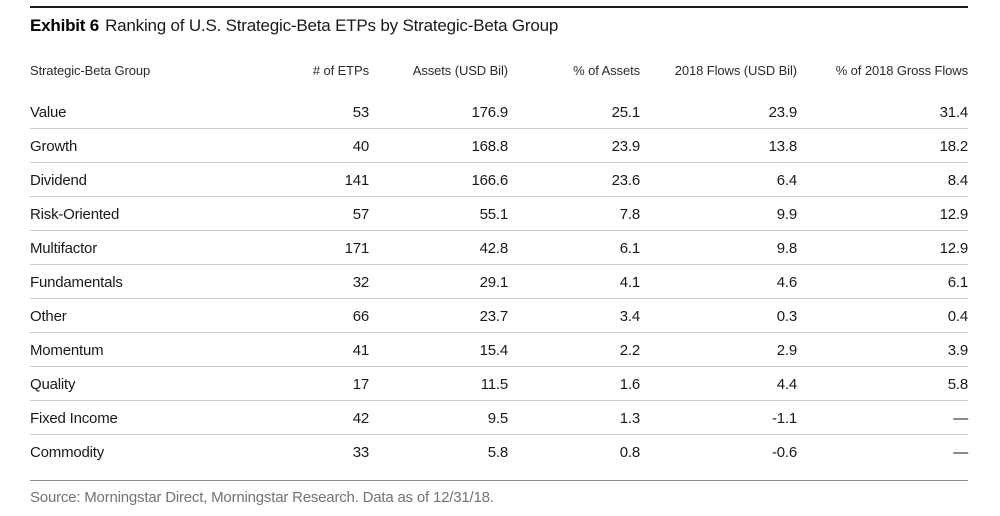 Image resolution: width=1000 pixels, height=516 pixels. What do you see at coordinates (718, 417) in the screenshot?
I see `cell-2018-flows: -1.1` at bounding box center [718, 417].